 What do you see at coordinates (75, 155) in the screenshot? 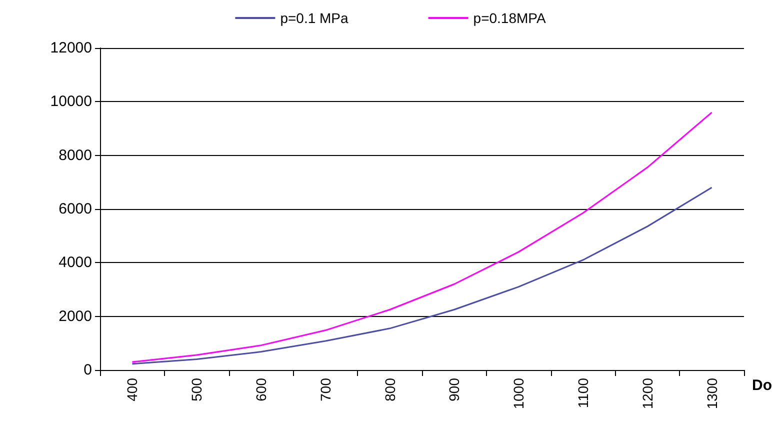
I see `y-tick-label: 8000` at bounding box center [75, 155].